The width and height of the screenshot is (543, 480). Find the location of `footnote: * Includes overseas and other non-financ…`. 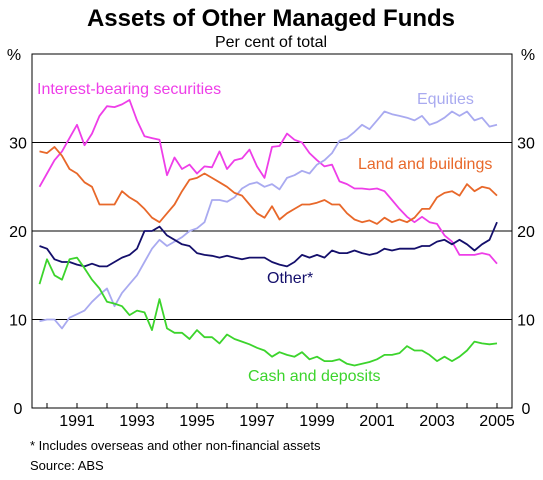

footnote: * Includes overseas and other non-financ… is located at coordinates (175, 445).